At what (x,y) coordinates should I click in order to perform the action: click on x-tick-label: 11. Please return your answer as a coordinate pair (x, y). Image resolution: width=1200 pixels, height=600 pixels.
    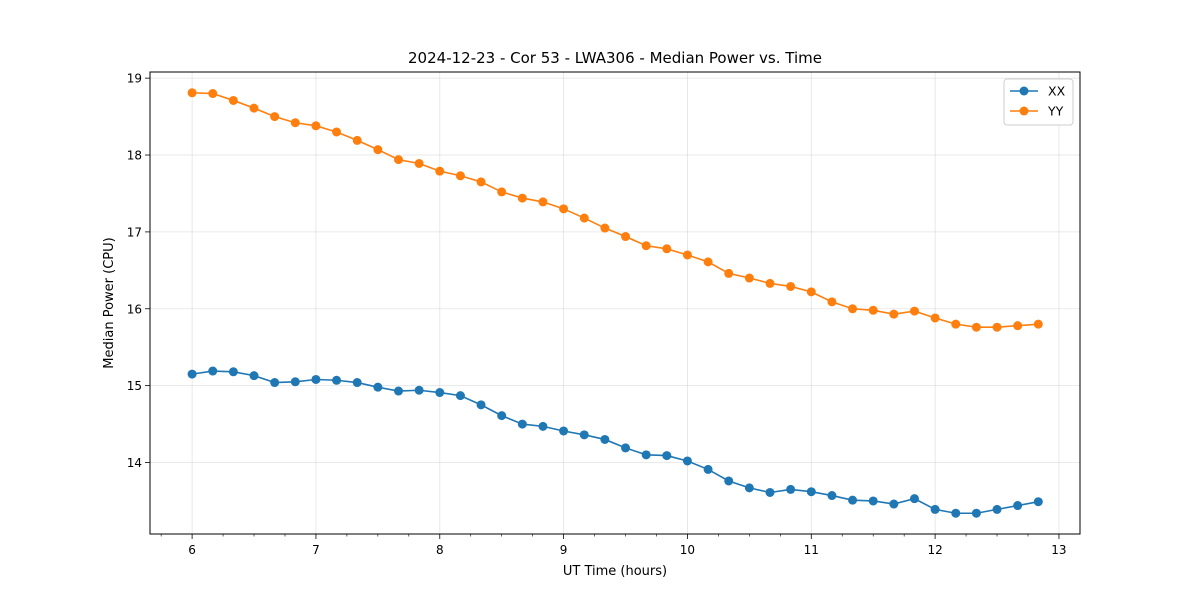
    Looking at the image, I should click on (811, 550).